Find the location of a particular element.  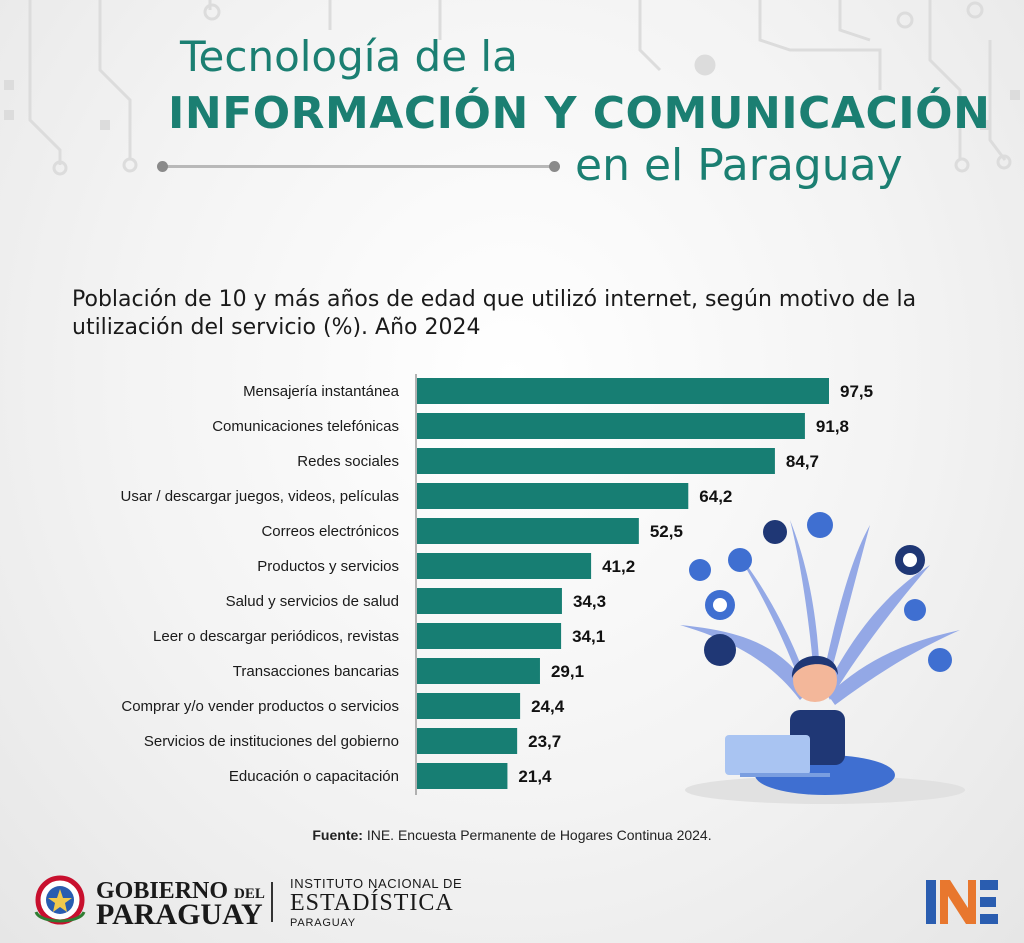

category-label-8: Transacciones bancarias is located at coordinates (316, 671).